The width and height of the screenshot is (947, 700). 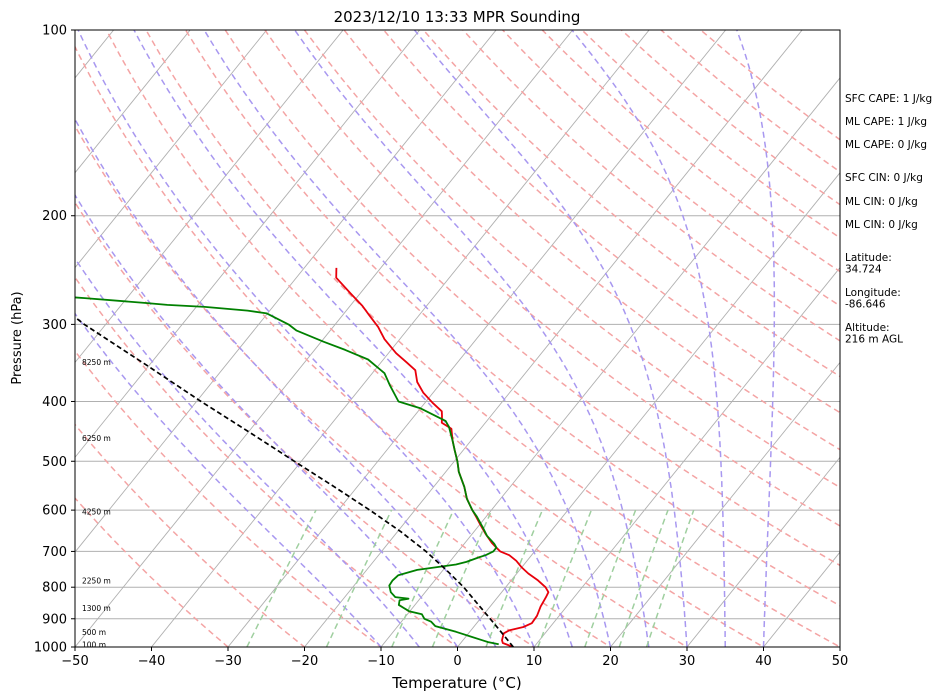 What do you see at coordinates (380, 661) in the screenshot?
I see `x-tick-label: −10` at bounding box center [380, 661].